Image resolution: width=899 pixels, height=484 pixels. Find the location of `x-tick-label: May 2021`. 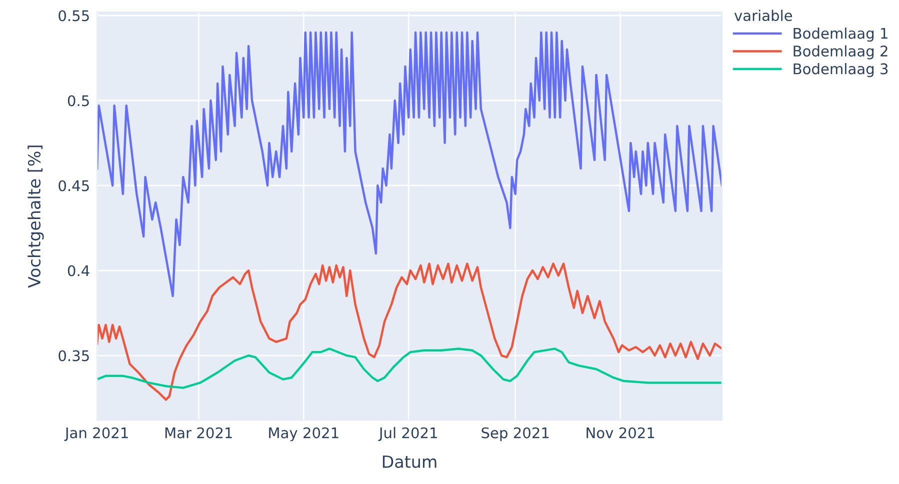

x-tick-label: May 2021 is located at coordinates (303, 434).